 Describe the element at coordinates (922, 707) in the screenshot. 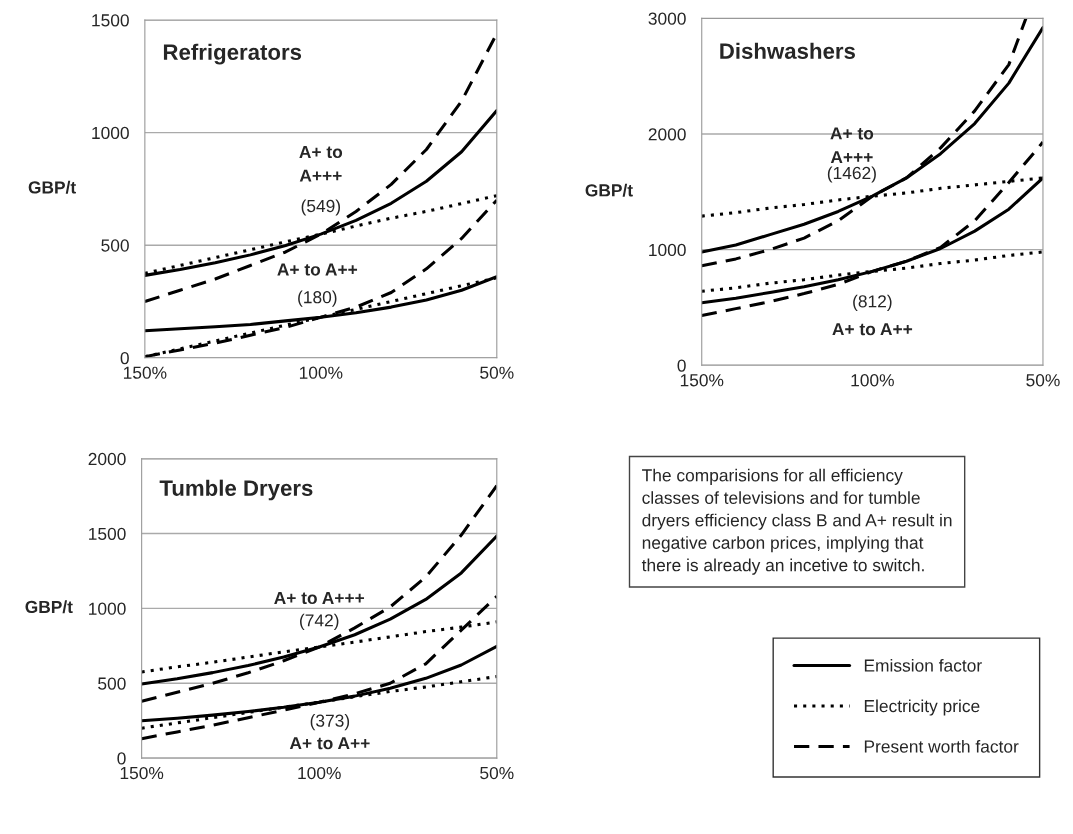

I see `legend-label: Electricity price` at that location.